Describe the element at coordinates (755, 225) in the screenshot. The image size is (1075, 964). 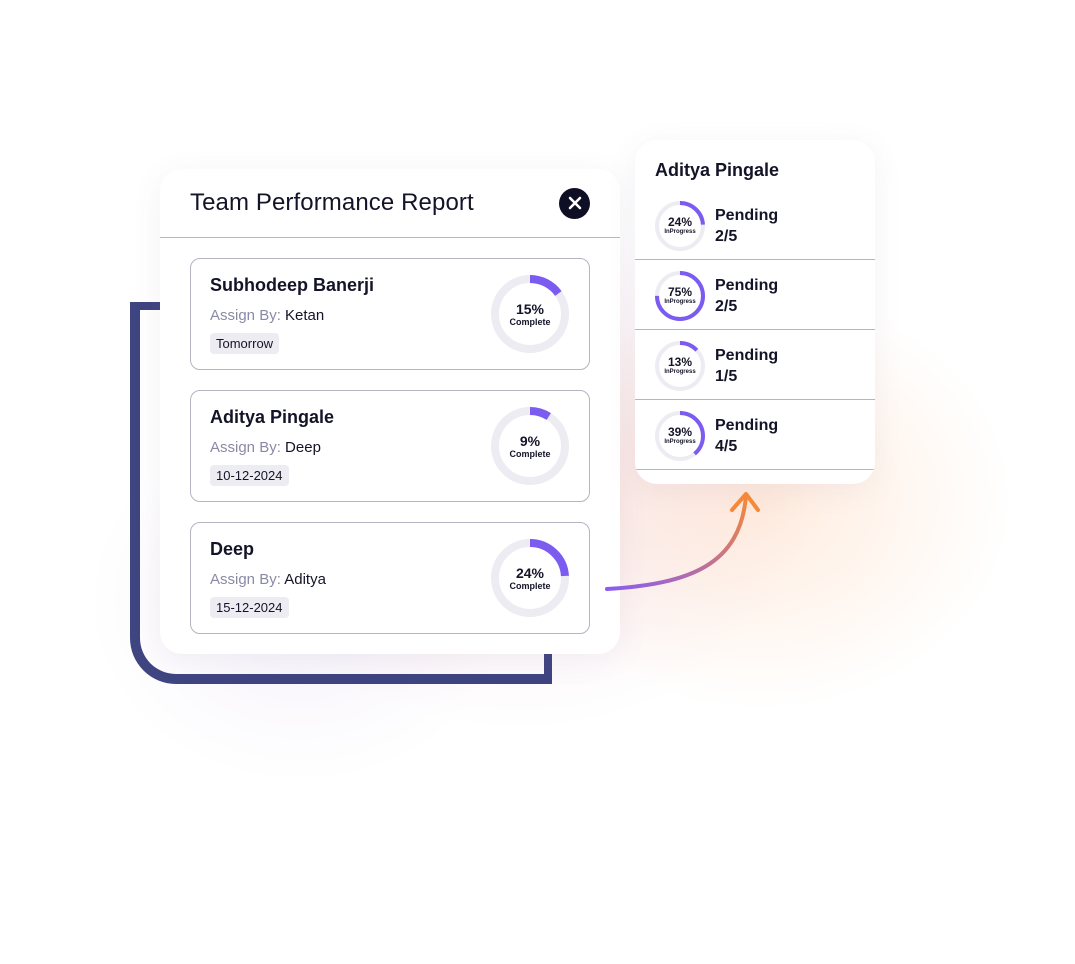
I see `detail-row: 24% InProgress Pending 2/5` at that location.